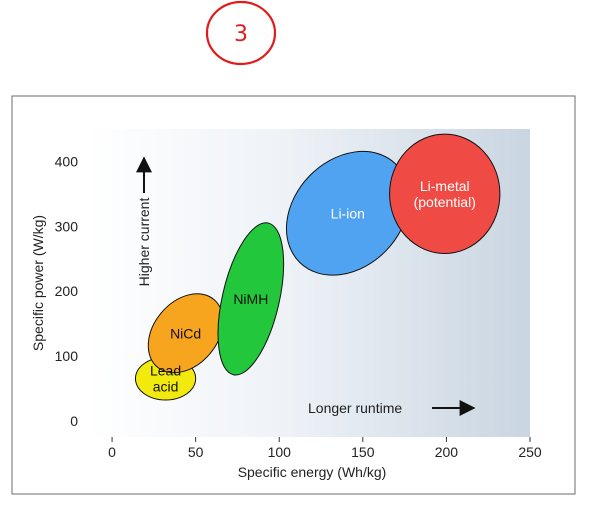 This screenshot has width=590, height=510. I want to click on annotation-mark-text: 3, so click(241, 34).